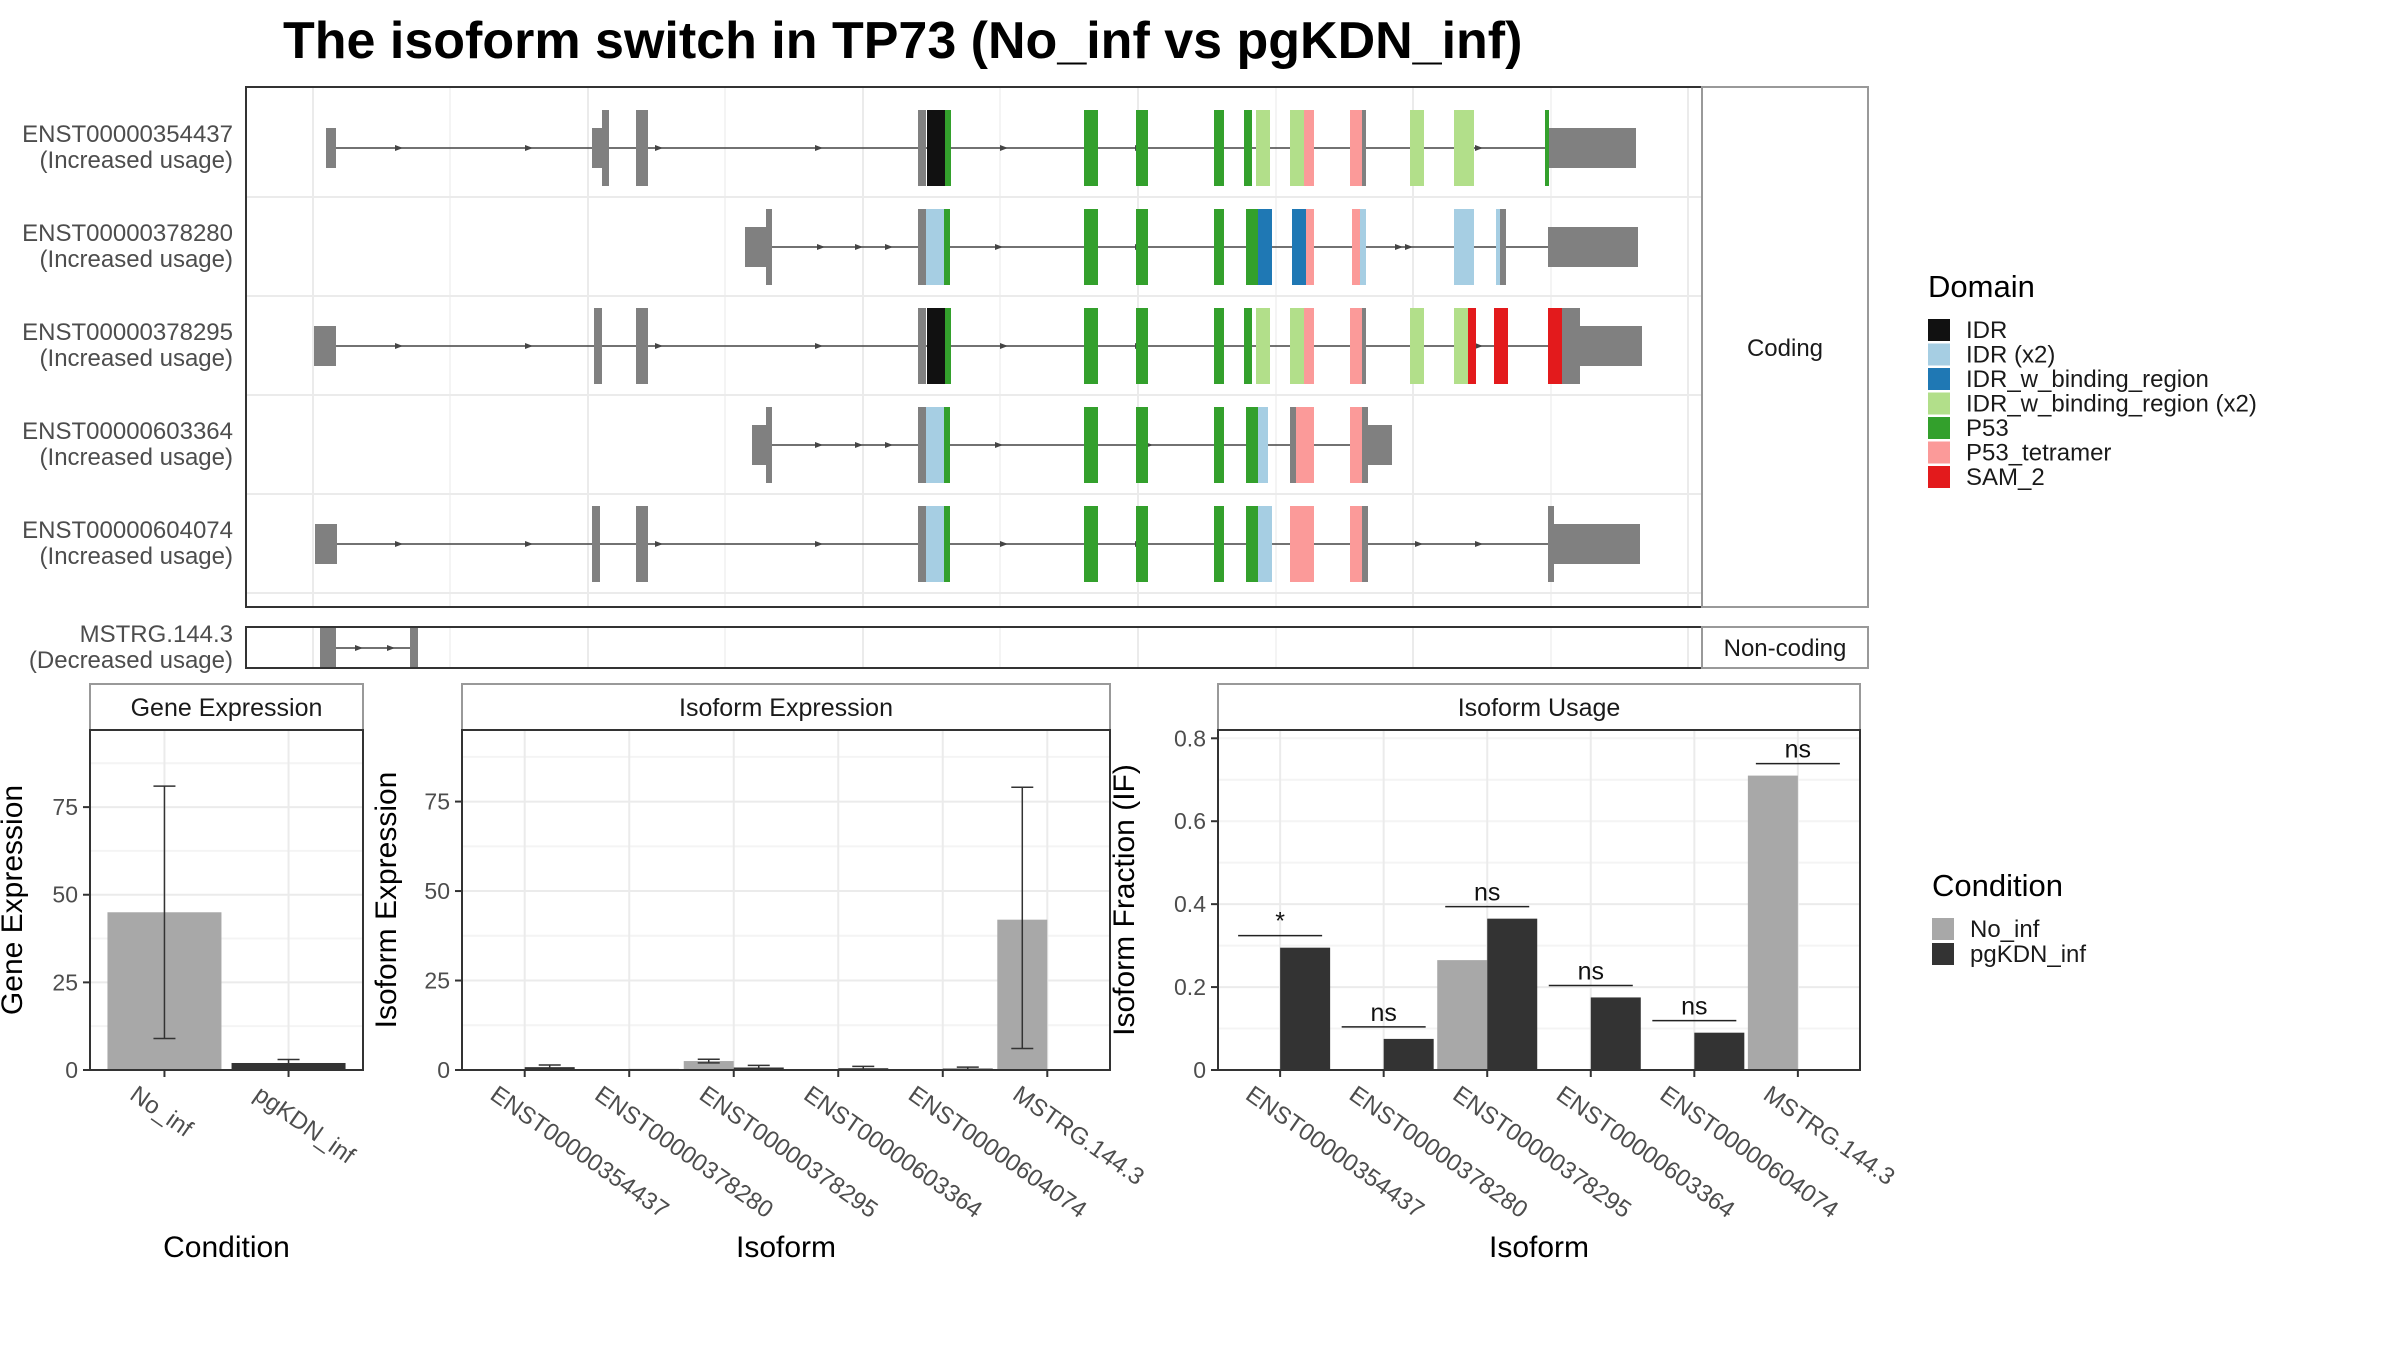 The image size is (2400, 1350). Describe the element at coordinates (161, 1112) in the screenshot. I see `x-tick-label: No_inf` at that location.